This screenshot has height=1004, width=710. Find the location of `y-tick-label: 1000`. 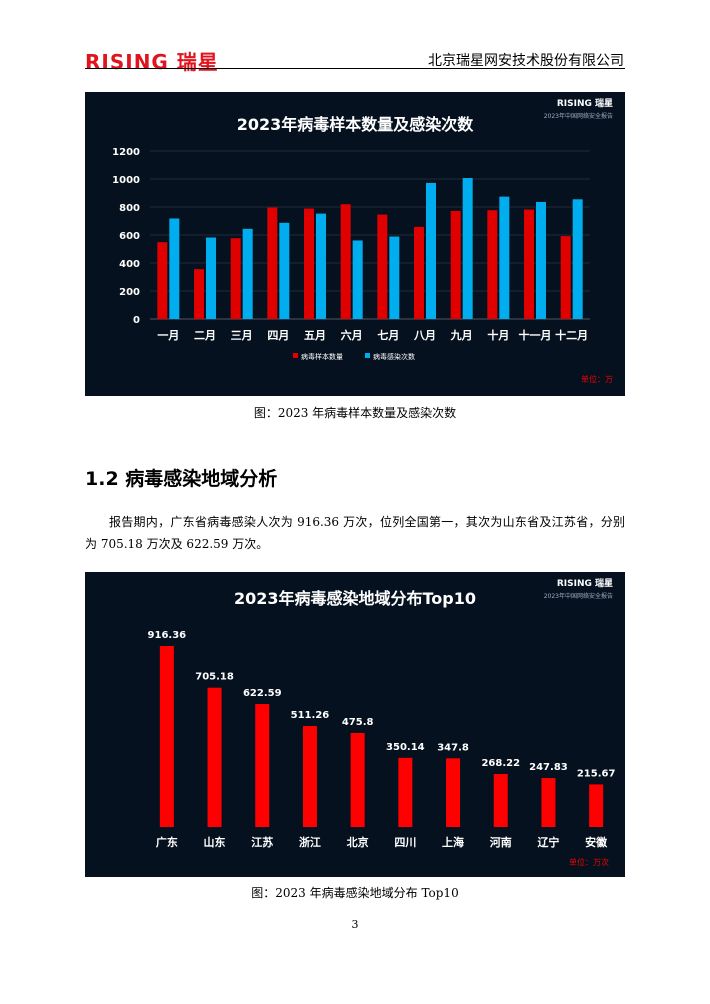

y-tick-label: 1000 is located at coordinates (126, 180).